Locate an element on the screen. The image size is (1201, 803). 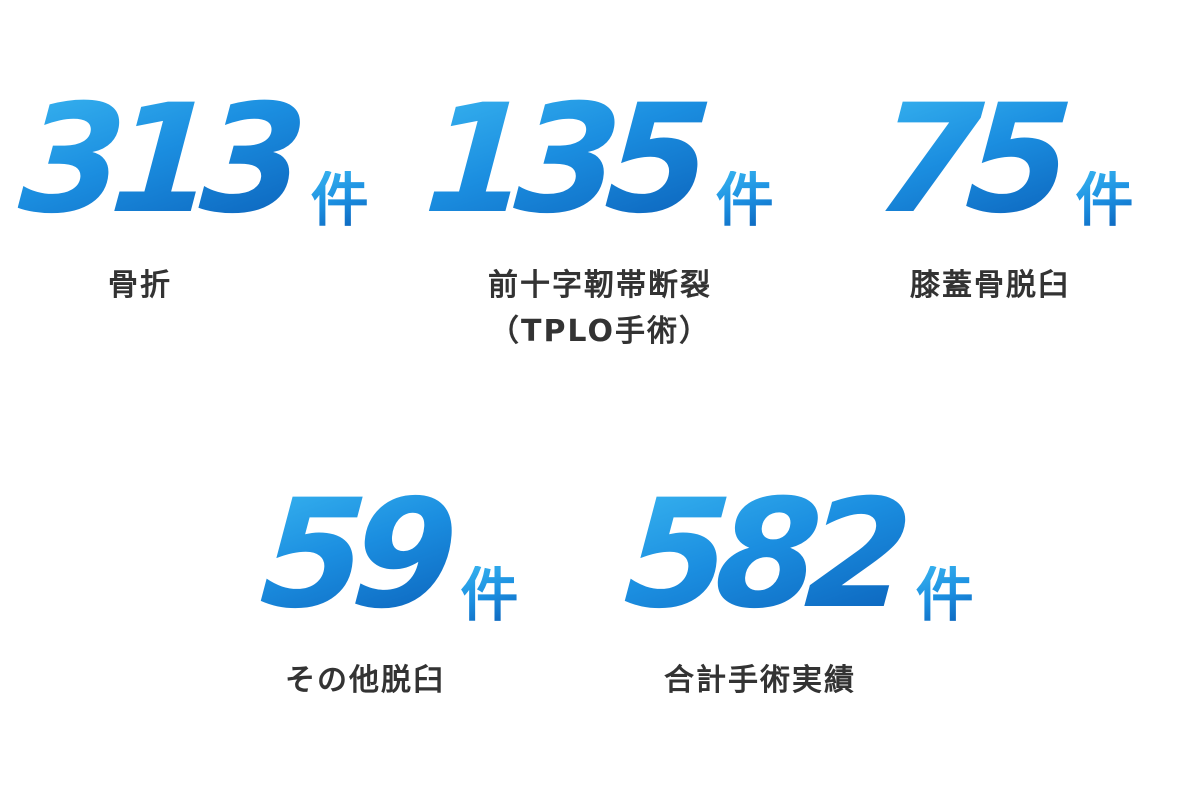
stat-label: 膝蓋骨脱臼 is located at coordinates (990, 286).